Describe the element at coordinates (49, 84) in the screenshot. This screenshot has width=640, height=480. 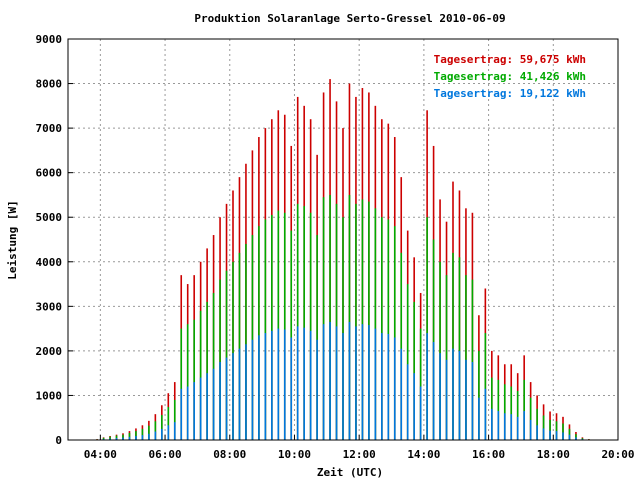
I see `y-tick-label: 8000` at that location.